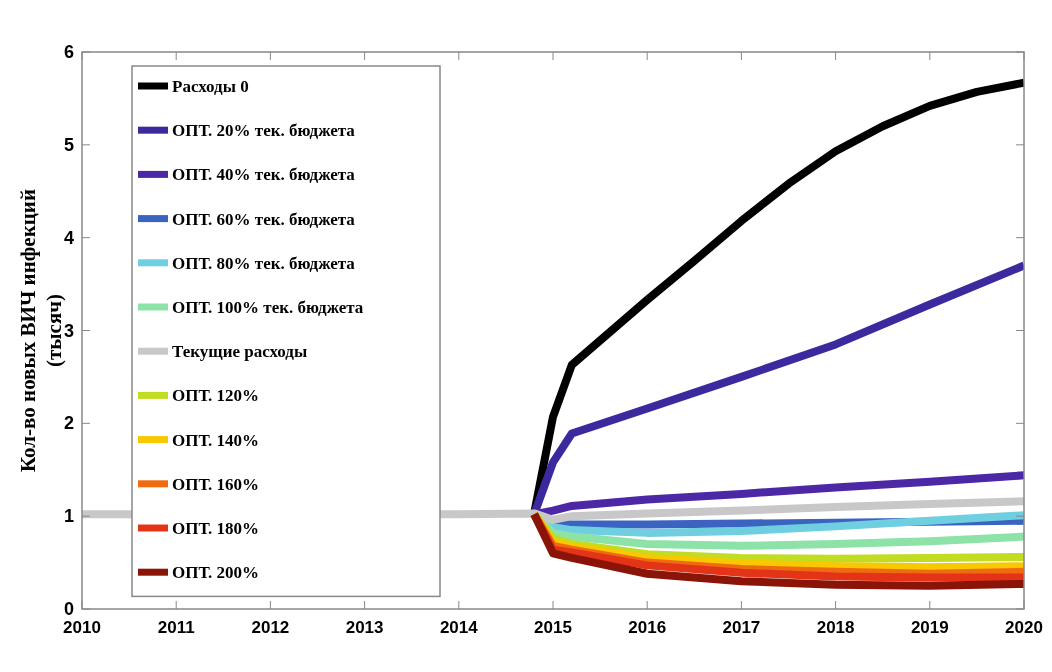 This screenshot has width=1052, height=672. I want to click on legend-label: ОПТ. 180%, so click(216, 528).